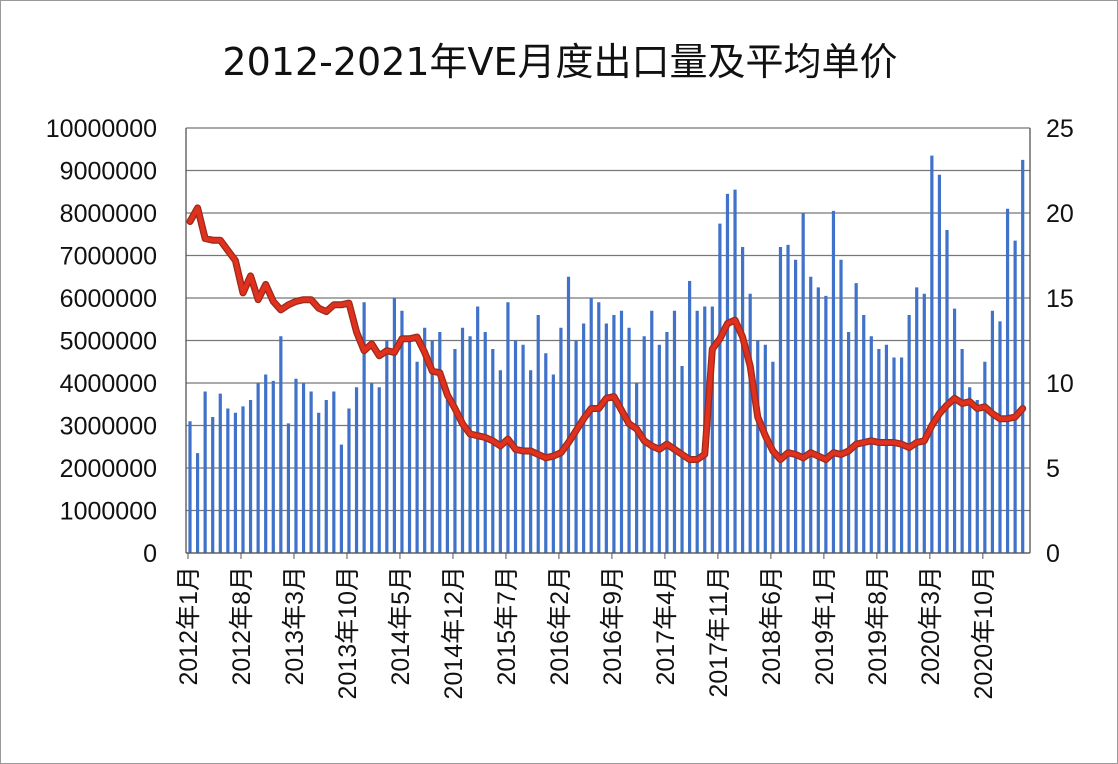 The image size is (1118, 764). I want to click on x-tick-label: 2015年7月, so click(507, 626).